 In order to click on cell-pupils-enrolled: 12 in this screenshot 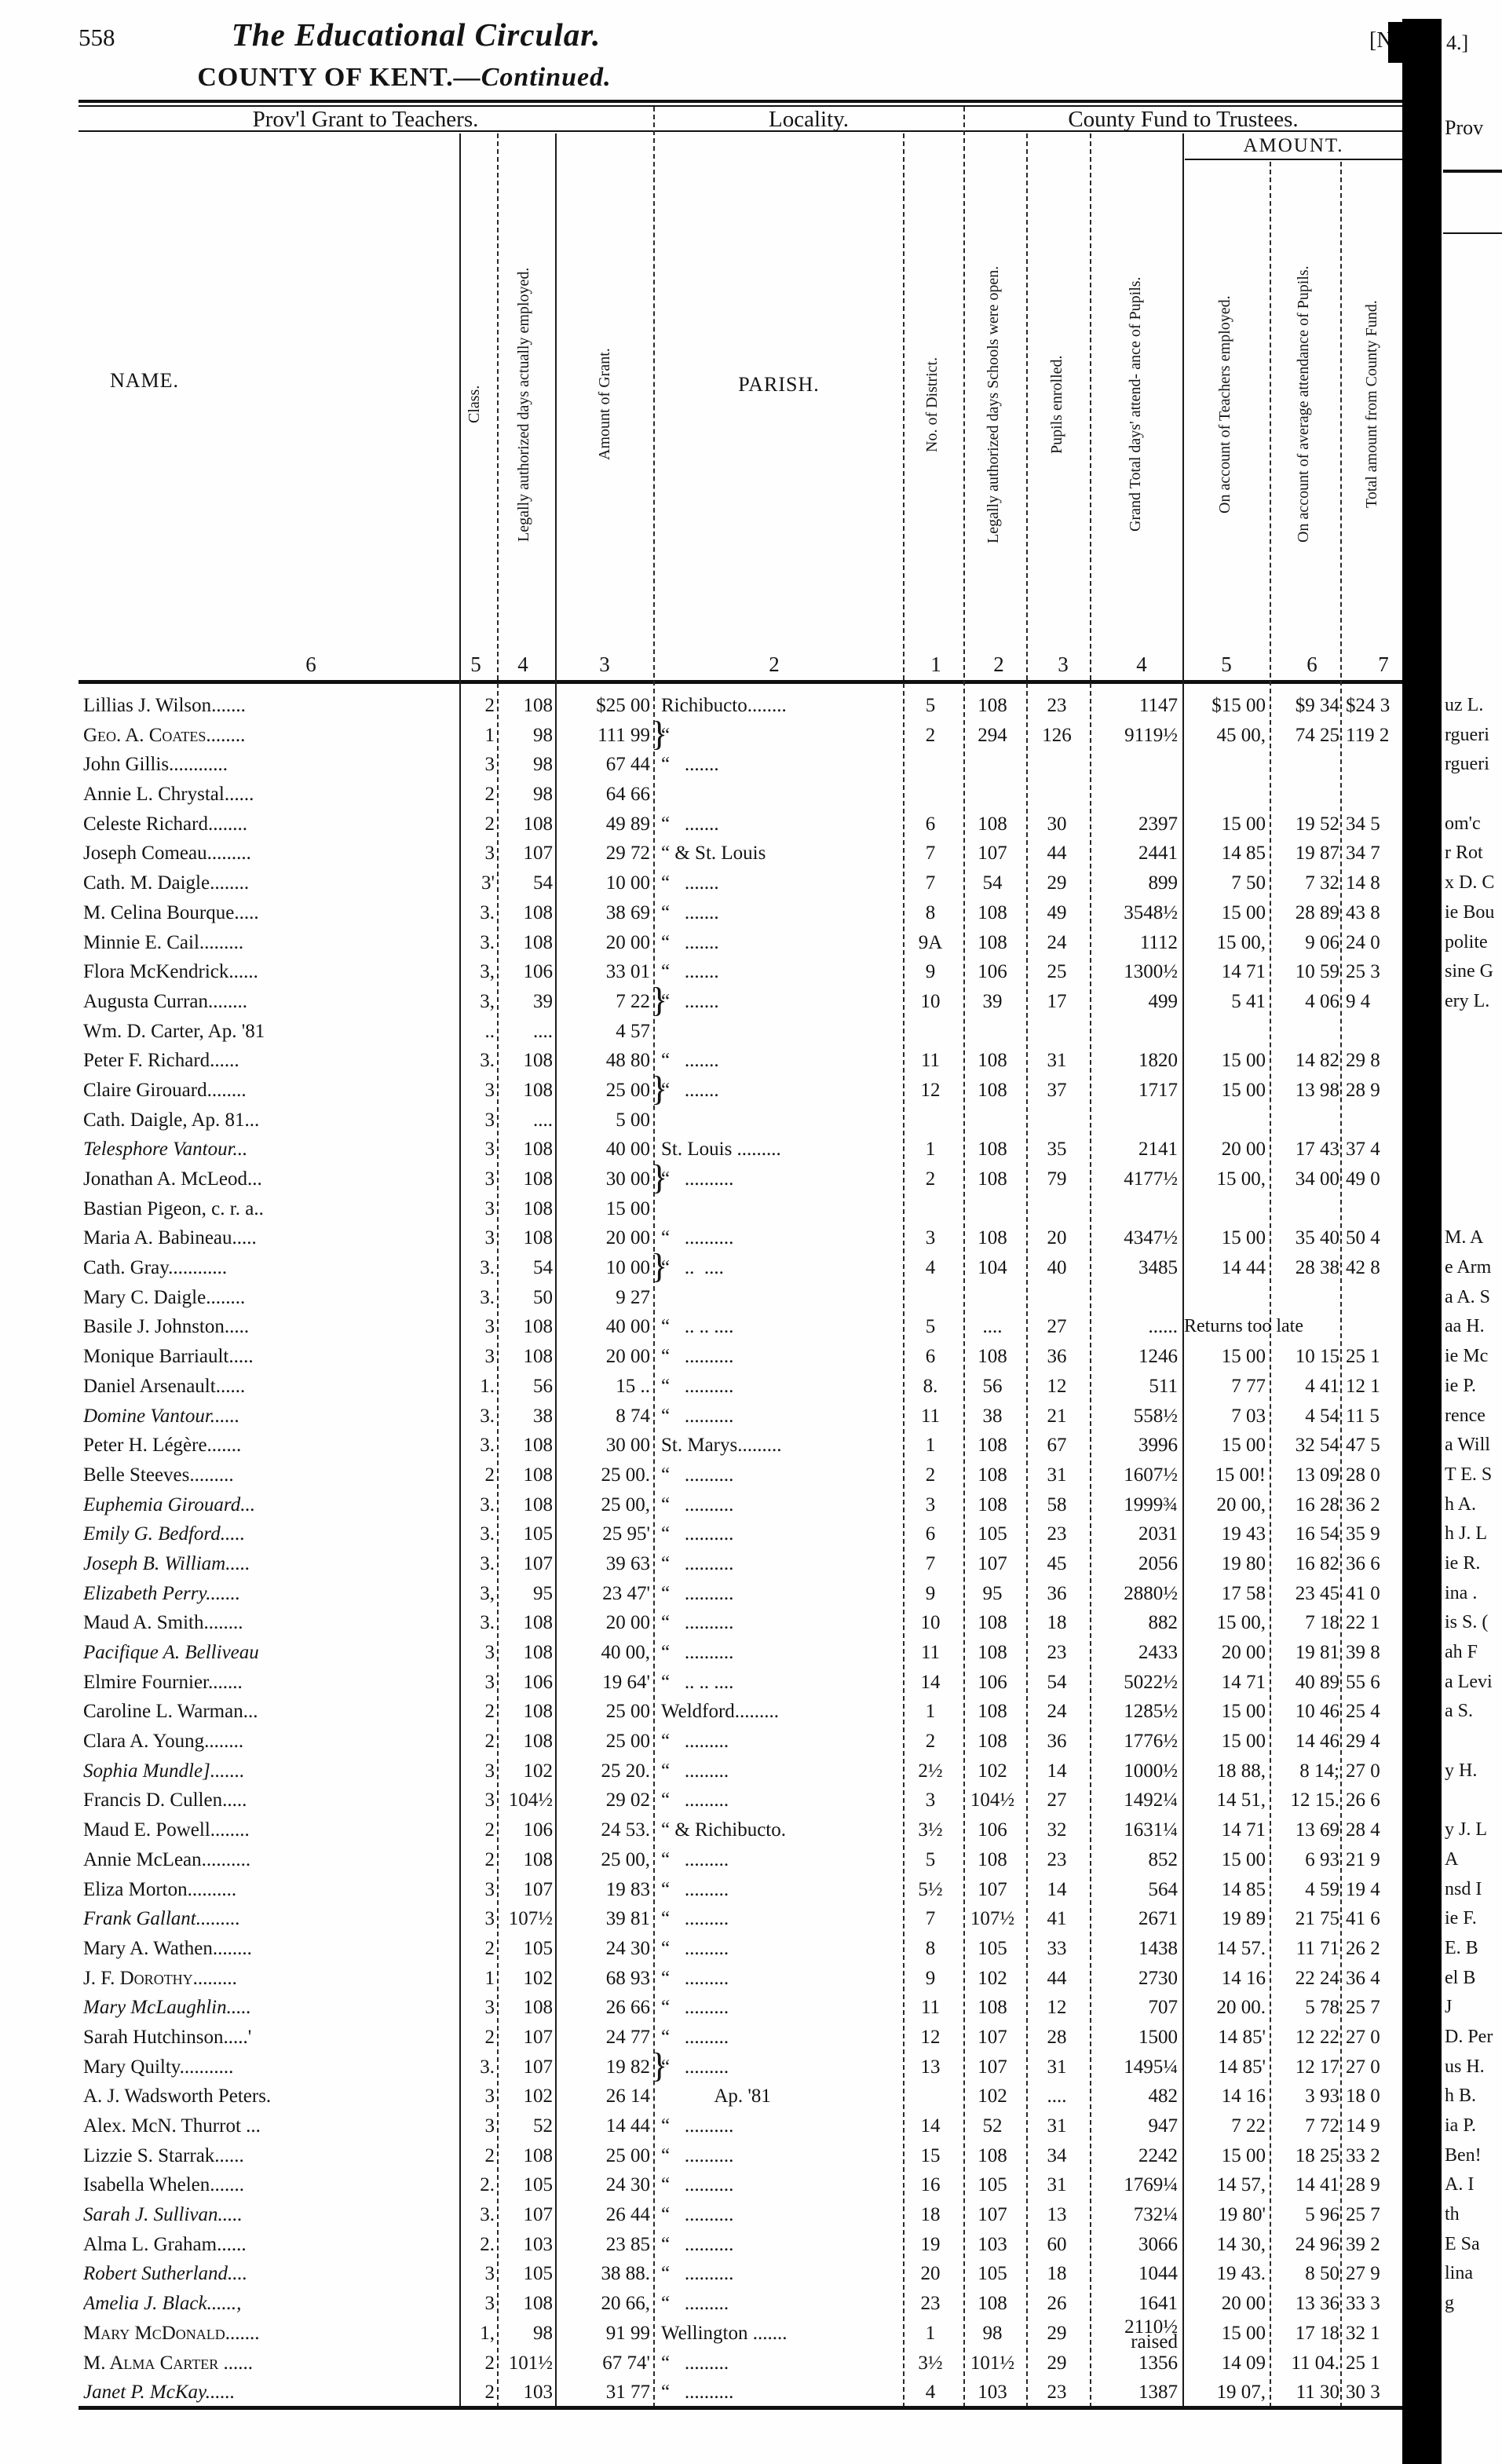, I will do `click(1057, 1386)`.